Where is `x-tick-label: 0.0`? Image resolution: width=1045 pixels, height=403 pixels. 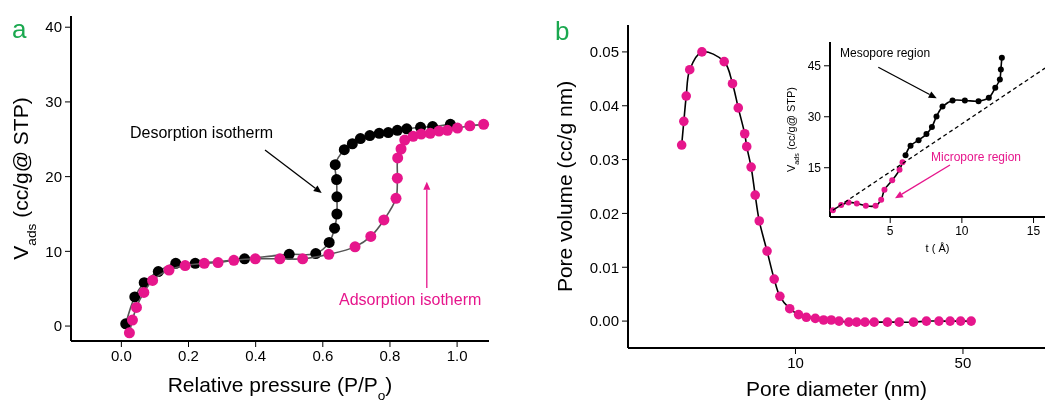
x-tick-label: 0.0 is located at coordinates (121, 355).